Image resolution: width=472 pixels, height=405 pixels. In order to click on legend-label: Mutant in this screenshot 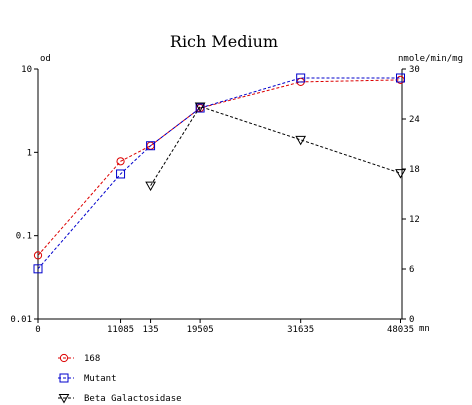, I will do `click(100, 379)`.